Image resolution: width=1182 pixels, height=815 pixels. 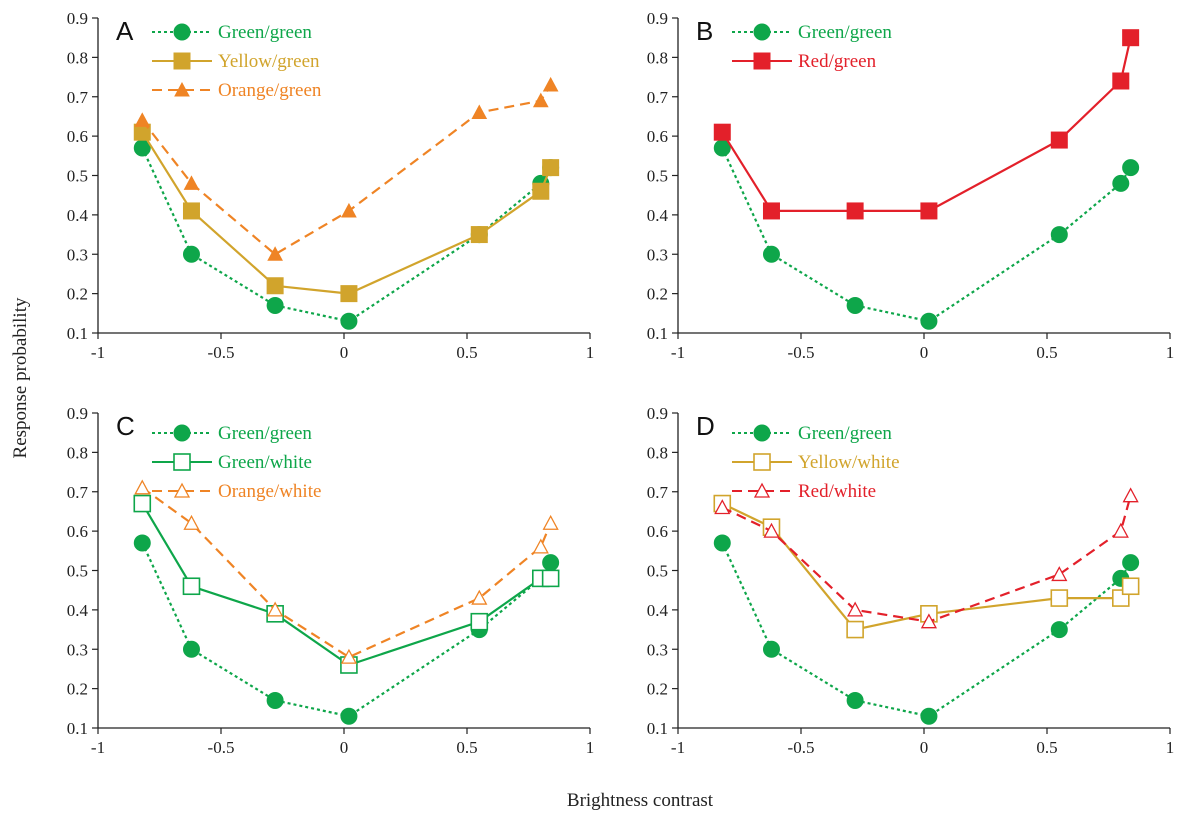 I want to click on panel-c-y-tick-label: 0.5, so click(x=77, y=571).